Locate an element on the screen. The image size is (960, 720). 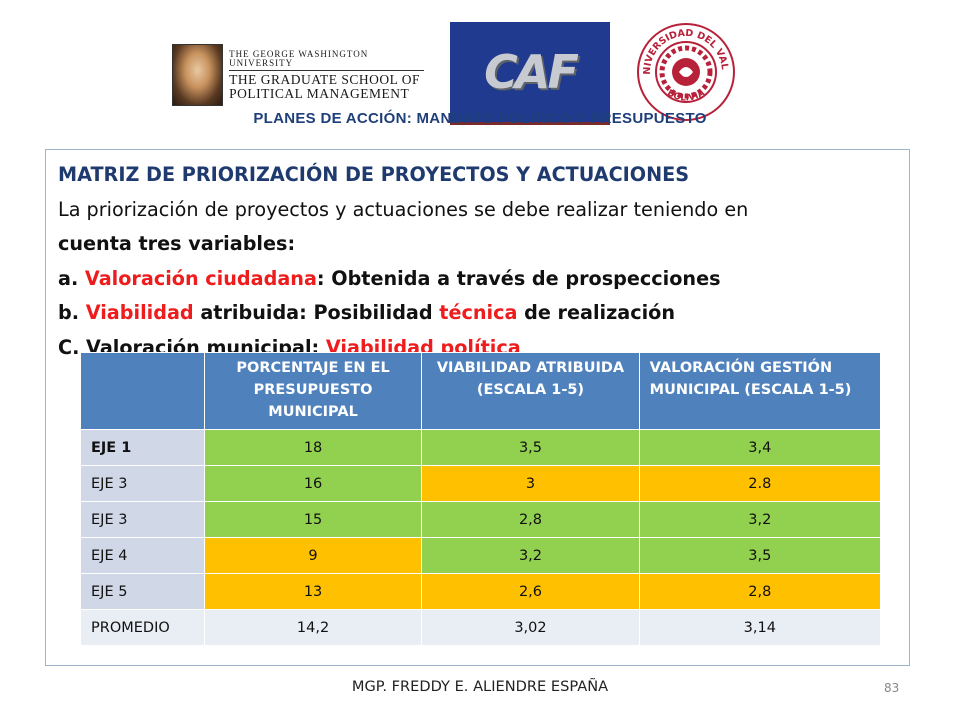
viability-cell: 3,2 is located at coordinates (530, 555).